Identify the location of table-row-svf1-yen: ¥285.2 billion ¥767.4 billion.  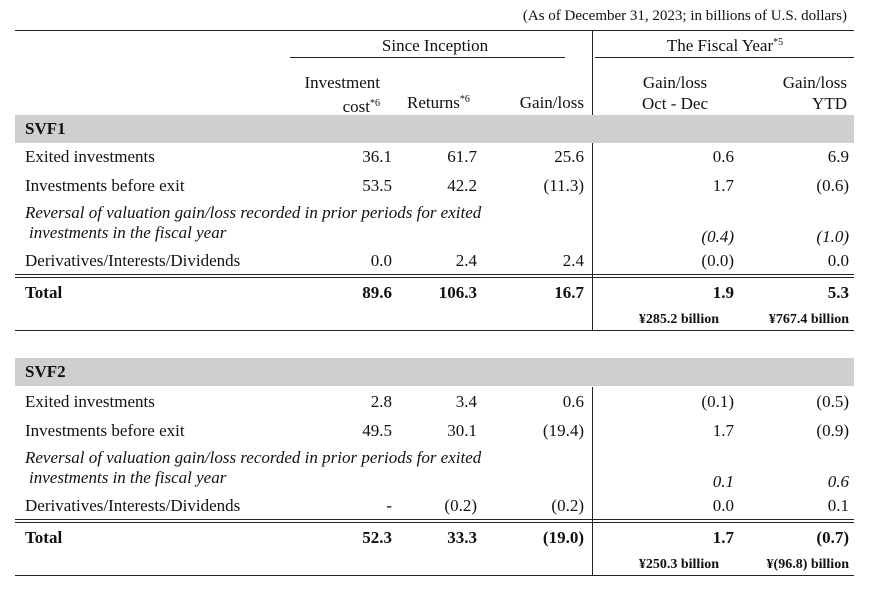
(743, 319).